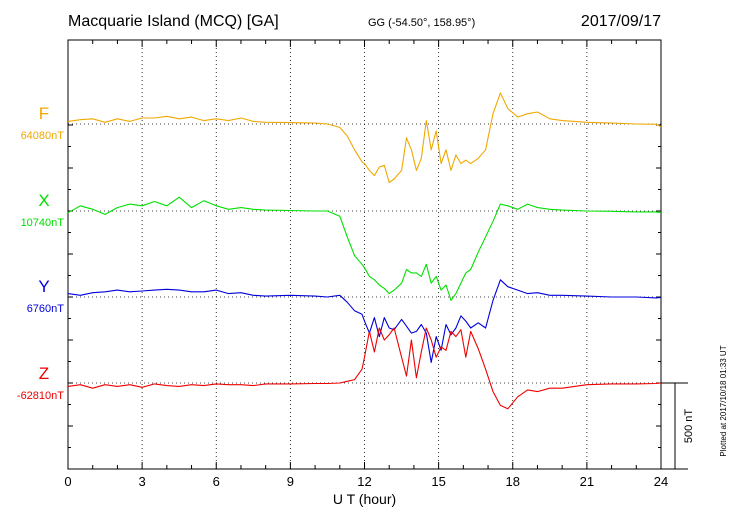 The width and height of the screenshot is (730, 520). What do you see at coordinates (621, 21) in the screenshot?
I see `chart-date: 2017/09/17` at bounding box center [621, 21].